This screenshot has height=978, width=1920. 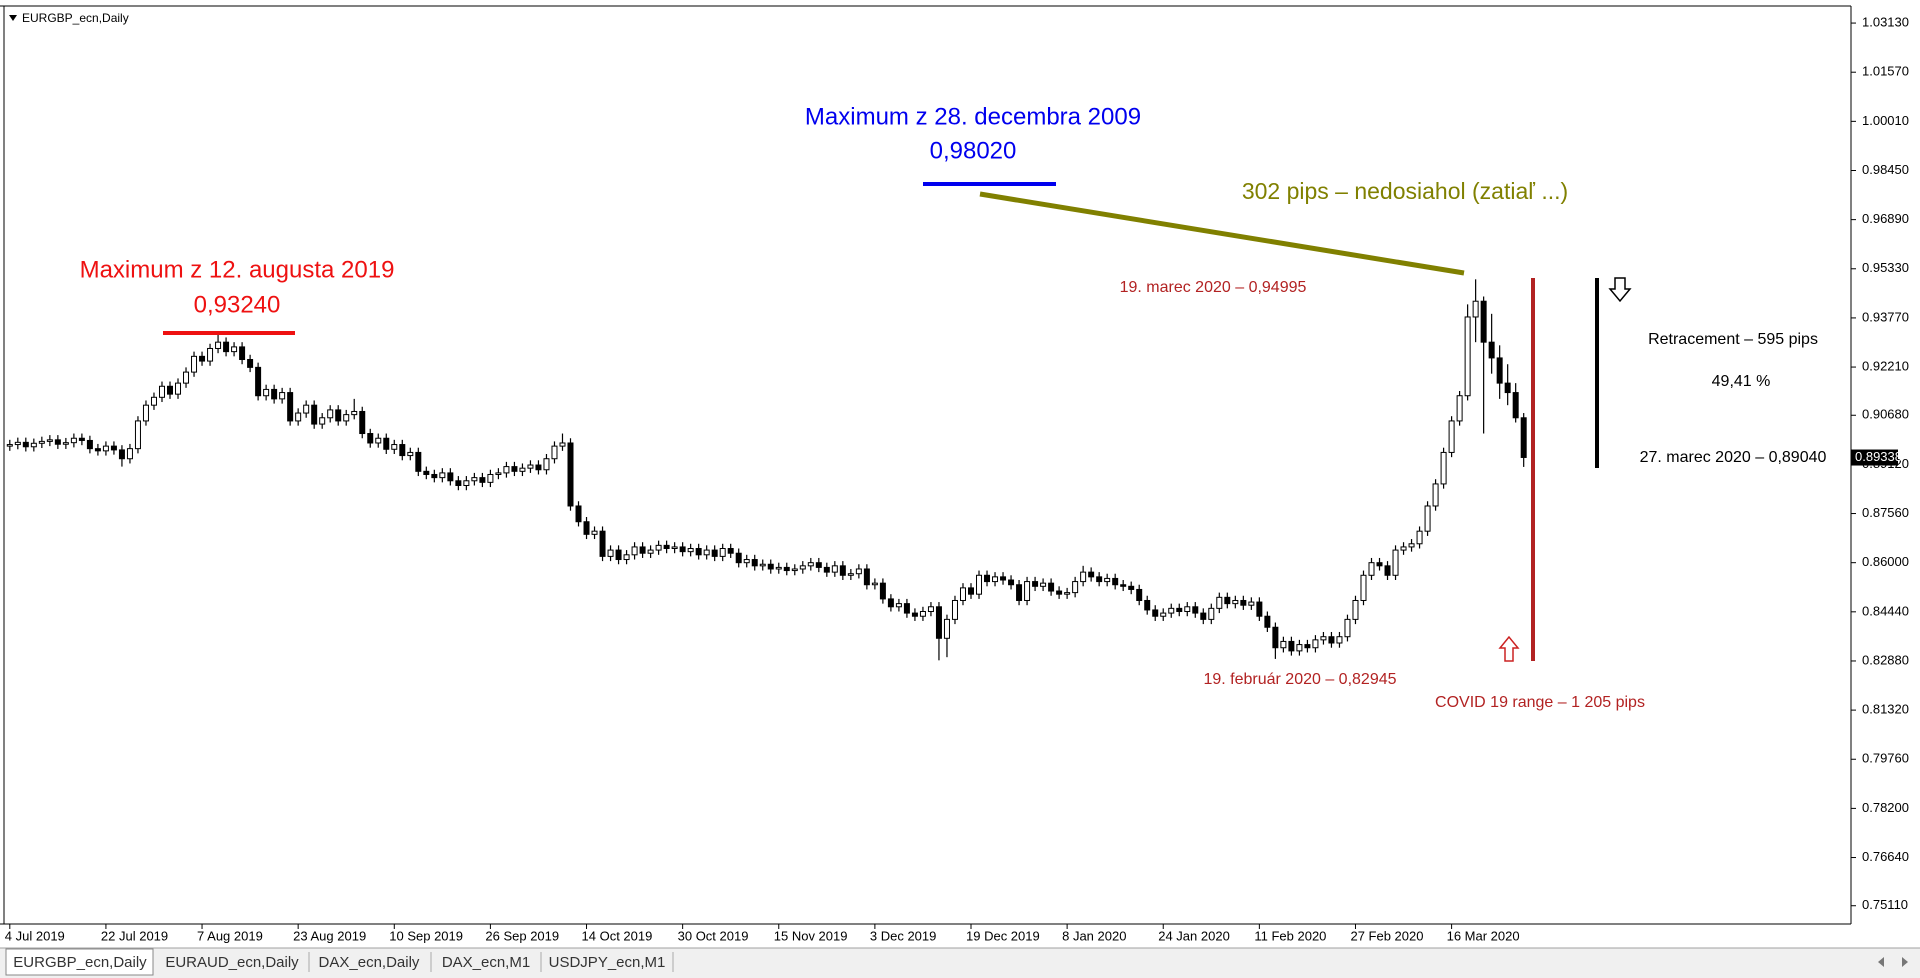 I want to click on x-tick-label: 16 Mar 2020, so click(x=1483, y=935).